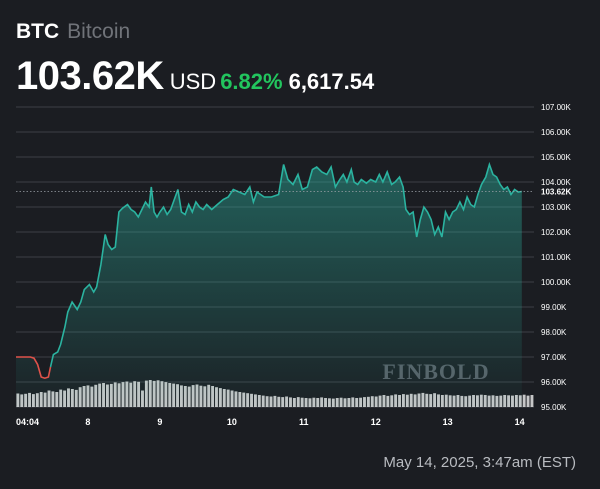 The height and width of the screenshot is (489, 600). I want to click on x-tick-label: 10, so click(232, 422).